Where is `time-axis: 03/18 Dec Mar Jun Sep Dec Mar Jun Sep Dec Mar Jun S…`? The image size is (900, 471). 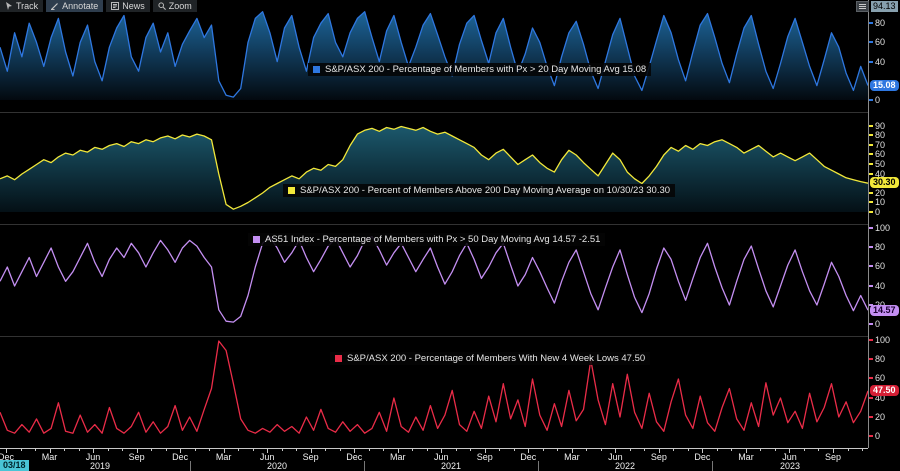
time-axis: 03/18 Dec Mar Jun Sep Dec Mar Jun Sep Dec Mar Jun S… is located at coordinates (434, 459).